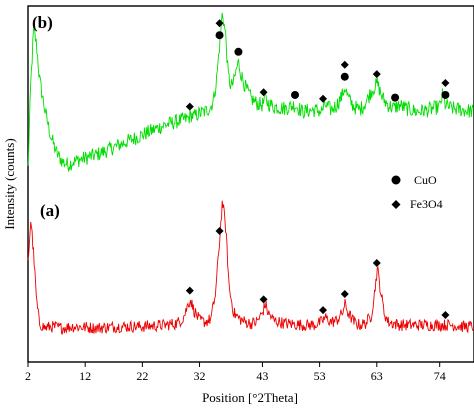 The width and height of the screenshot is (474, 413). I want to click on x-axis-title: Position [°2Theta], so click(250, 397).